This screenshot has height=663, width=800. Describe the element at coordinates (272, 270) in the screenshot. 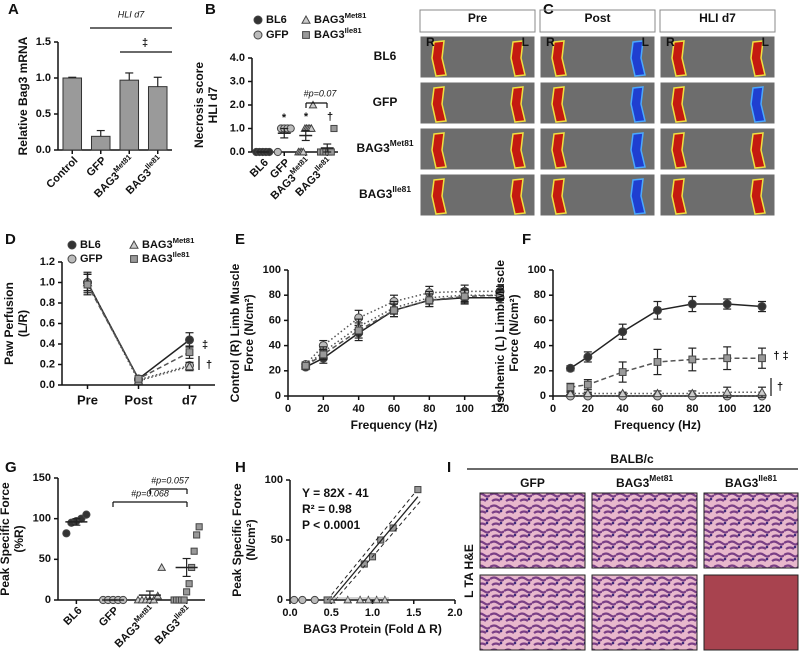

I see `y-tick-label: 100` at that location.